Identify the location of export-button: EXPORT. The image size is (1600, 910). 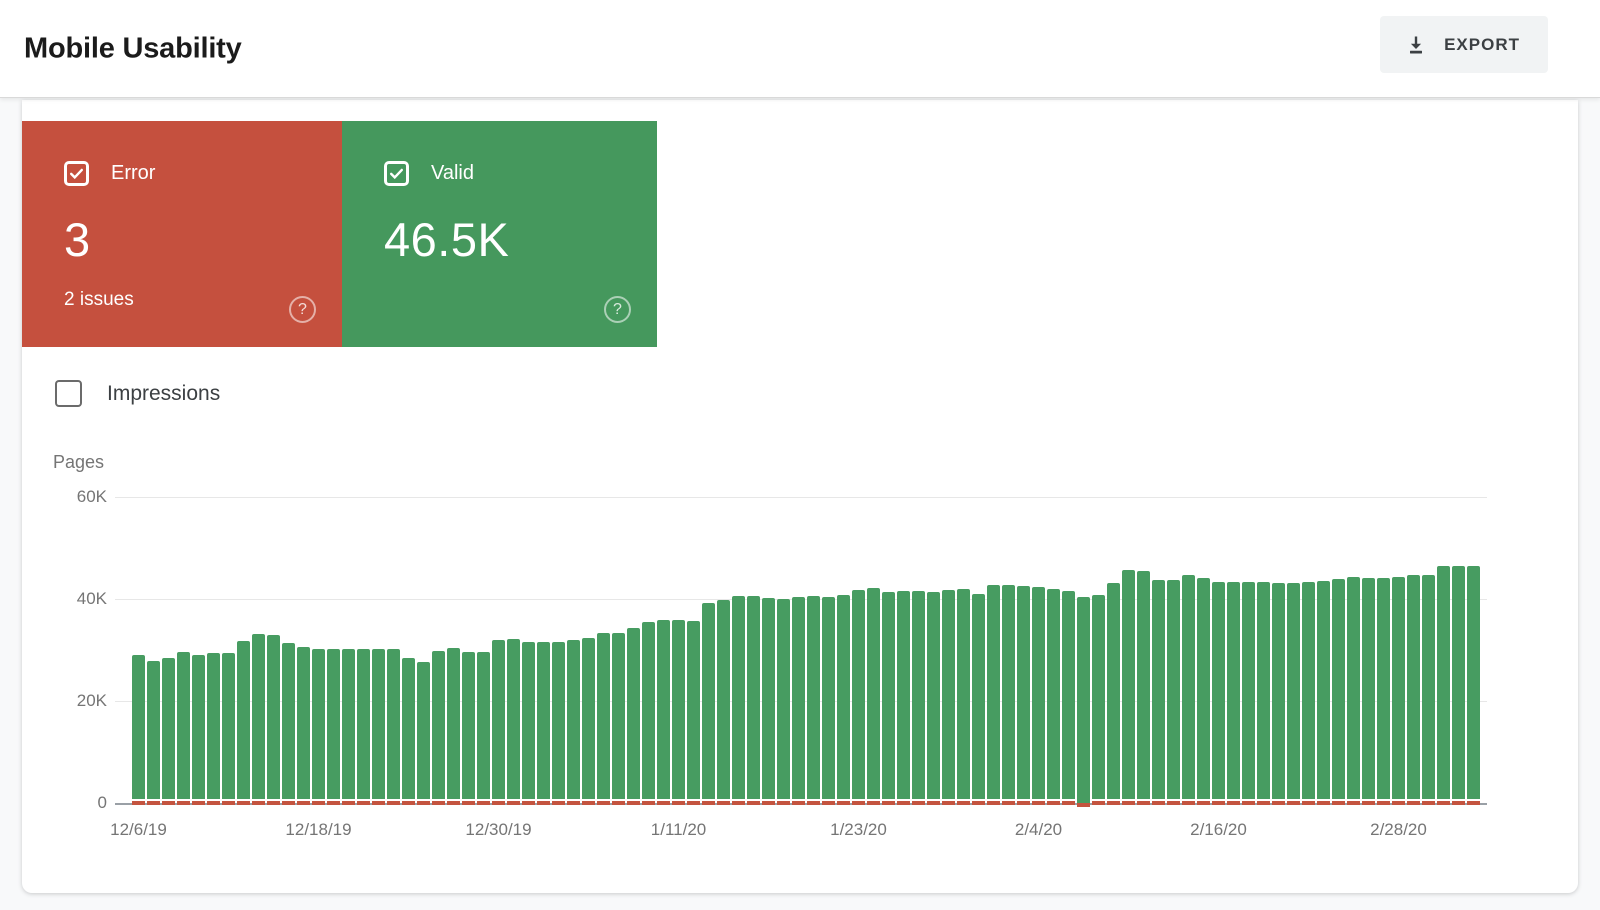
(1464, 44).